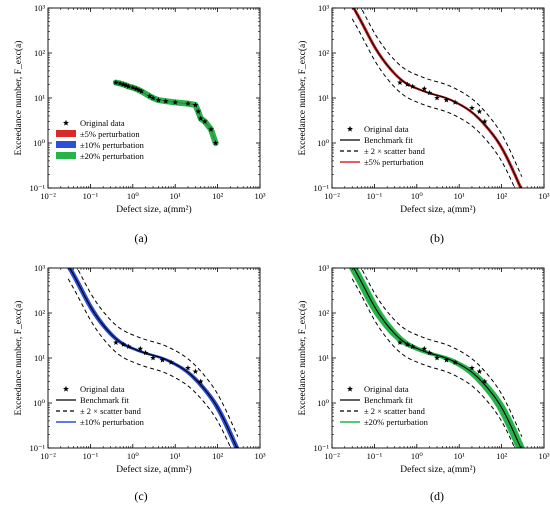 This screenshot has height=511, width=550. I want to click on panel-label: (d), so click(437, 496).